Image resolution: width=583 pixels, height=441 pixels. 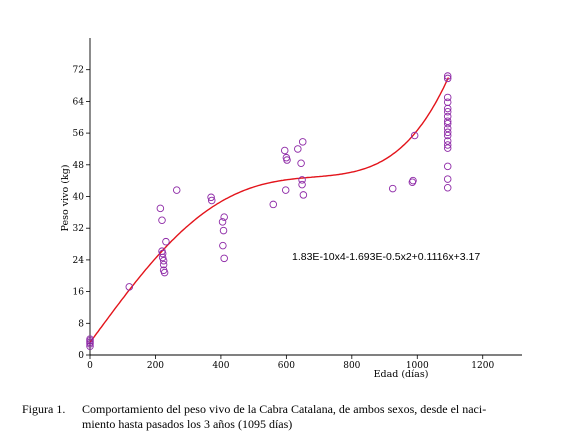 What do you see at coordinates (79, 261) in the screenshot?
I see `y-tick-label: 24` at bounding box center [79, 261].